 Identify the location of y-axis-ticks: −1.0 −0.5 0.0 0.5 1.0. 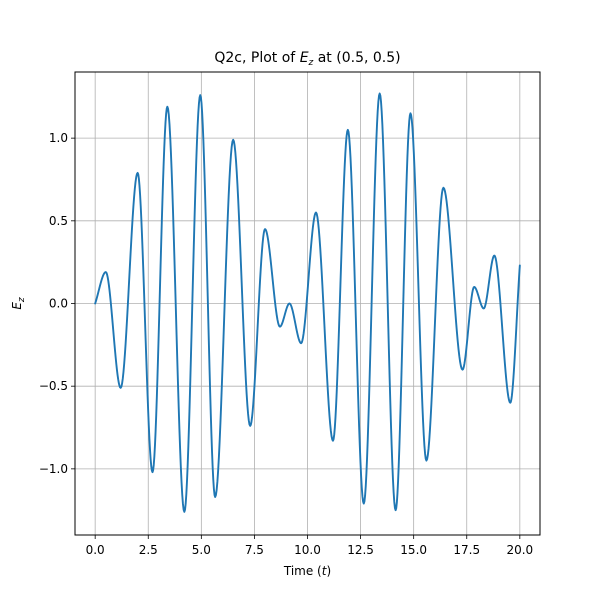
(57, 303).